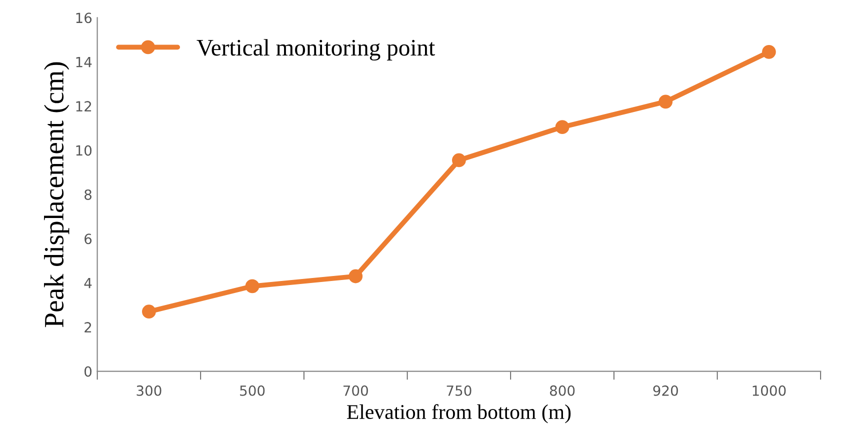 The image size is (846, 442). Describe the element at coordinates (88, 327) in the screenshot. I see `y-tick-label: 2` at that location.